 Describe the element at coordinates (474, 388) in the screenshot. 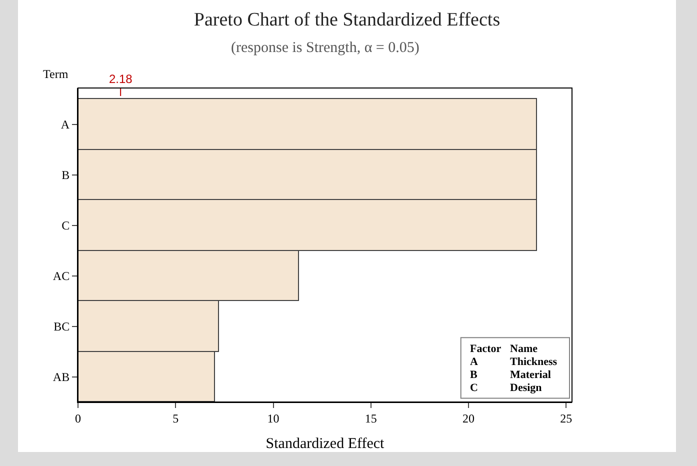

I see `annotation: C` at that location.